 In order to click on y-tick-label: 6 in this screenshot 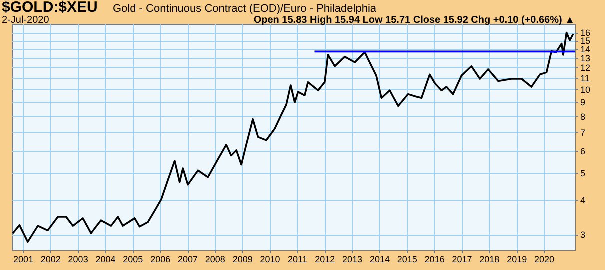, I will do `click(583, 151)`.